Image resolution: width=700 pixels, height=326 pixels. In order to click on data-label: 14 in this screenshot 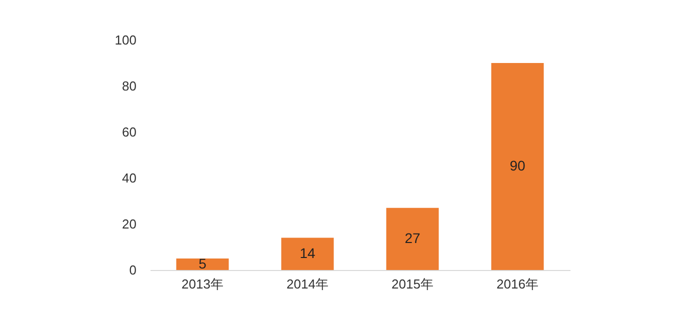, I will do `click(308, 252)`.